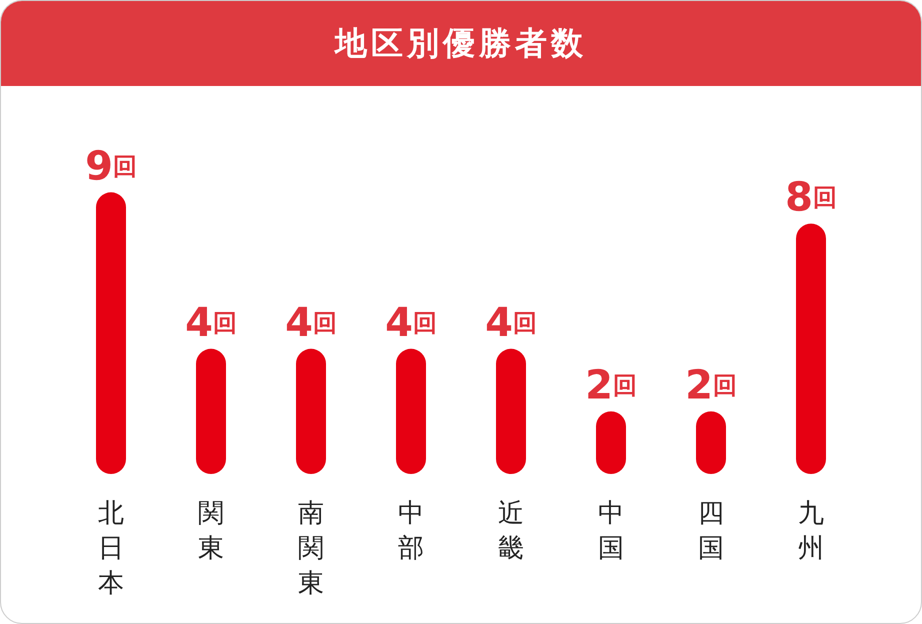 This screenshot has height=624, width=922. I want to click on data-label: 8回, so click(811, 197).